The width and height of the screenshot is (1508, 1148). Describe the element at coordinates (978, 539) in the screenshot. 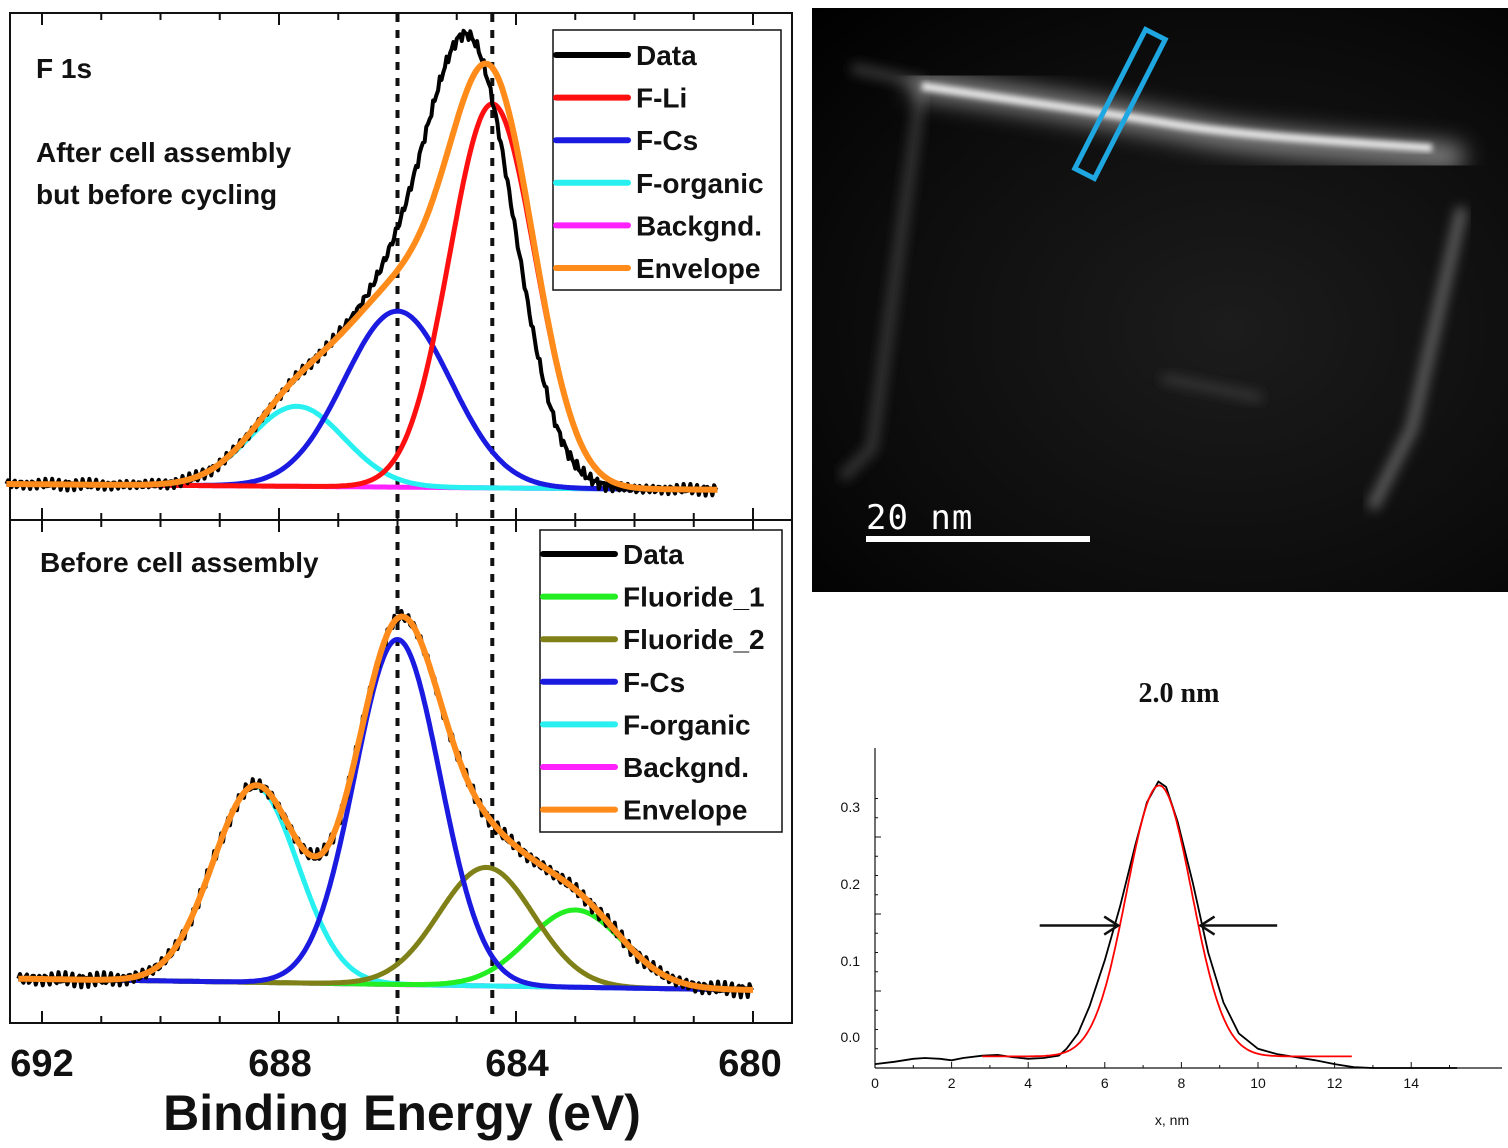

I see `scale-bar` at that location.